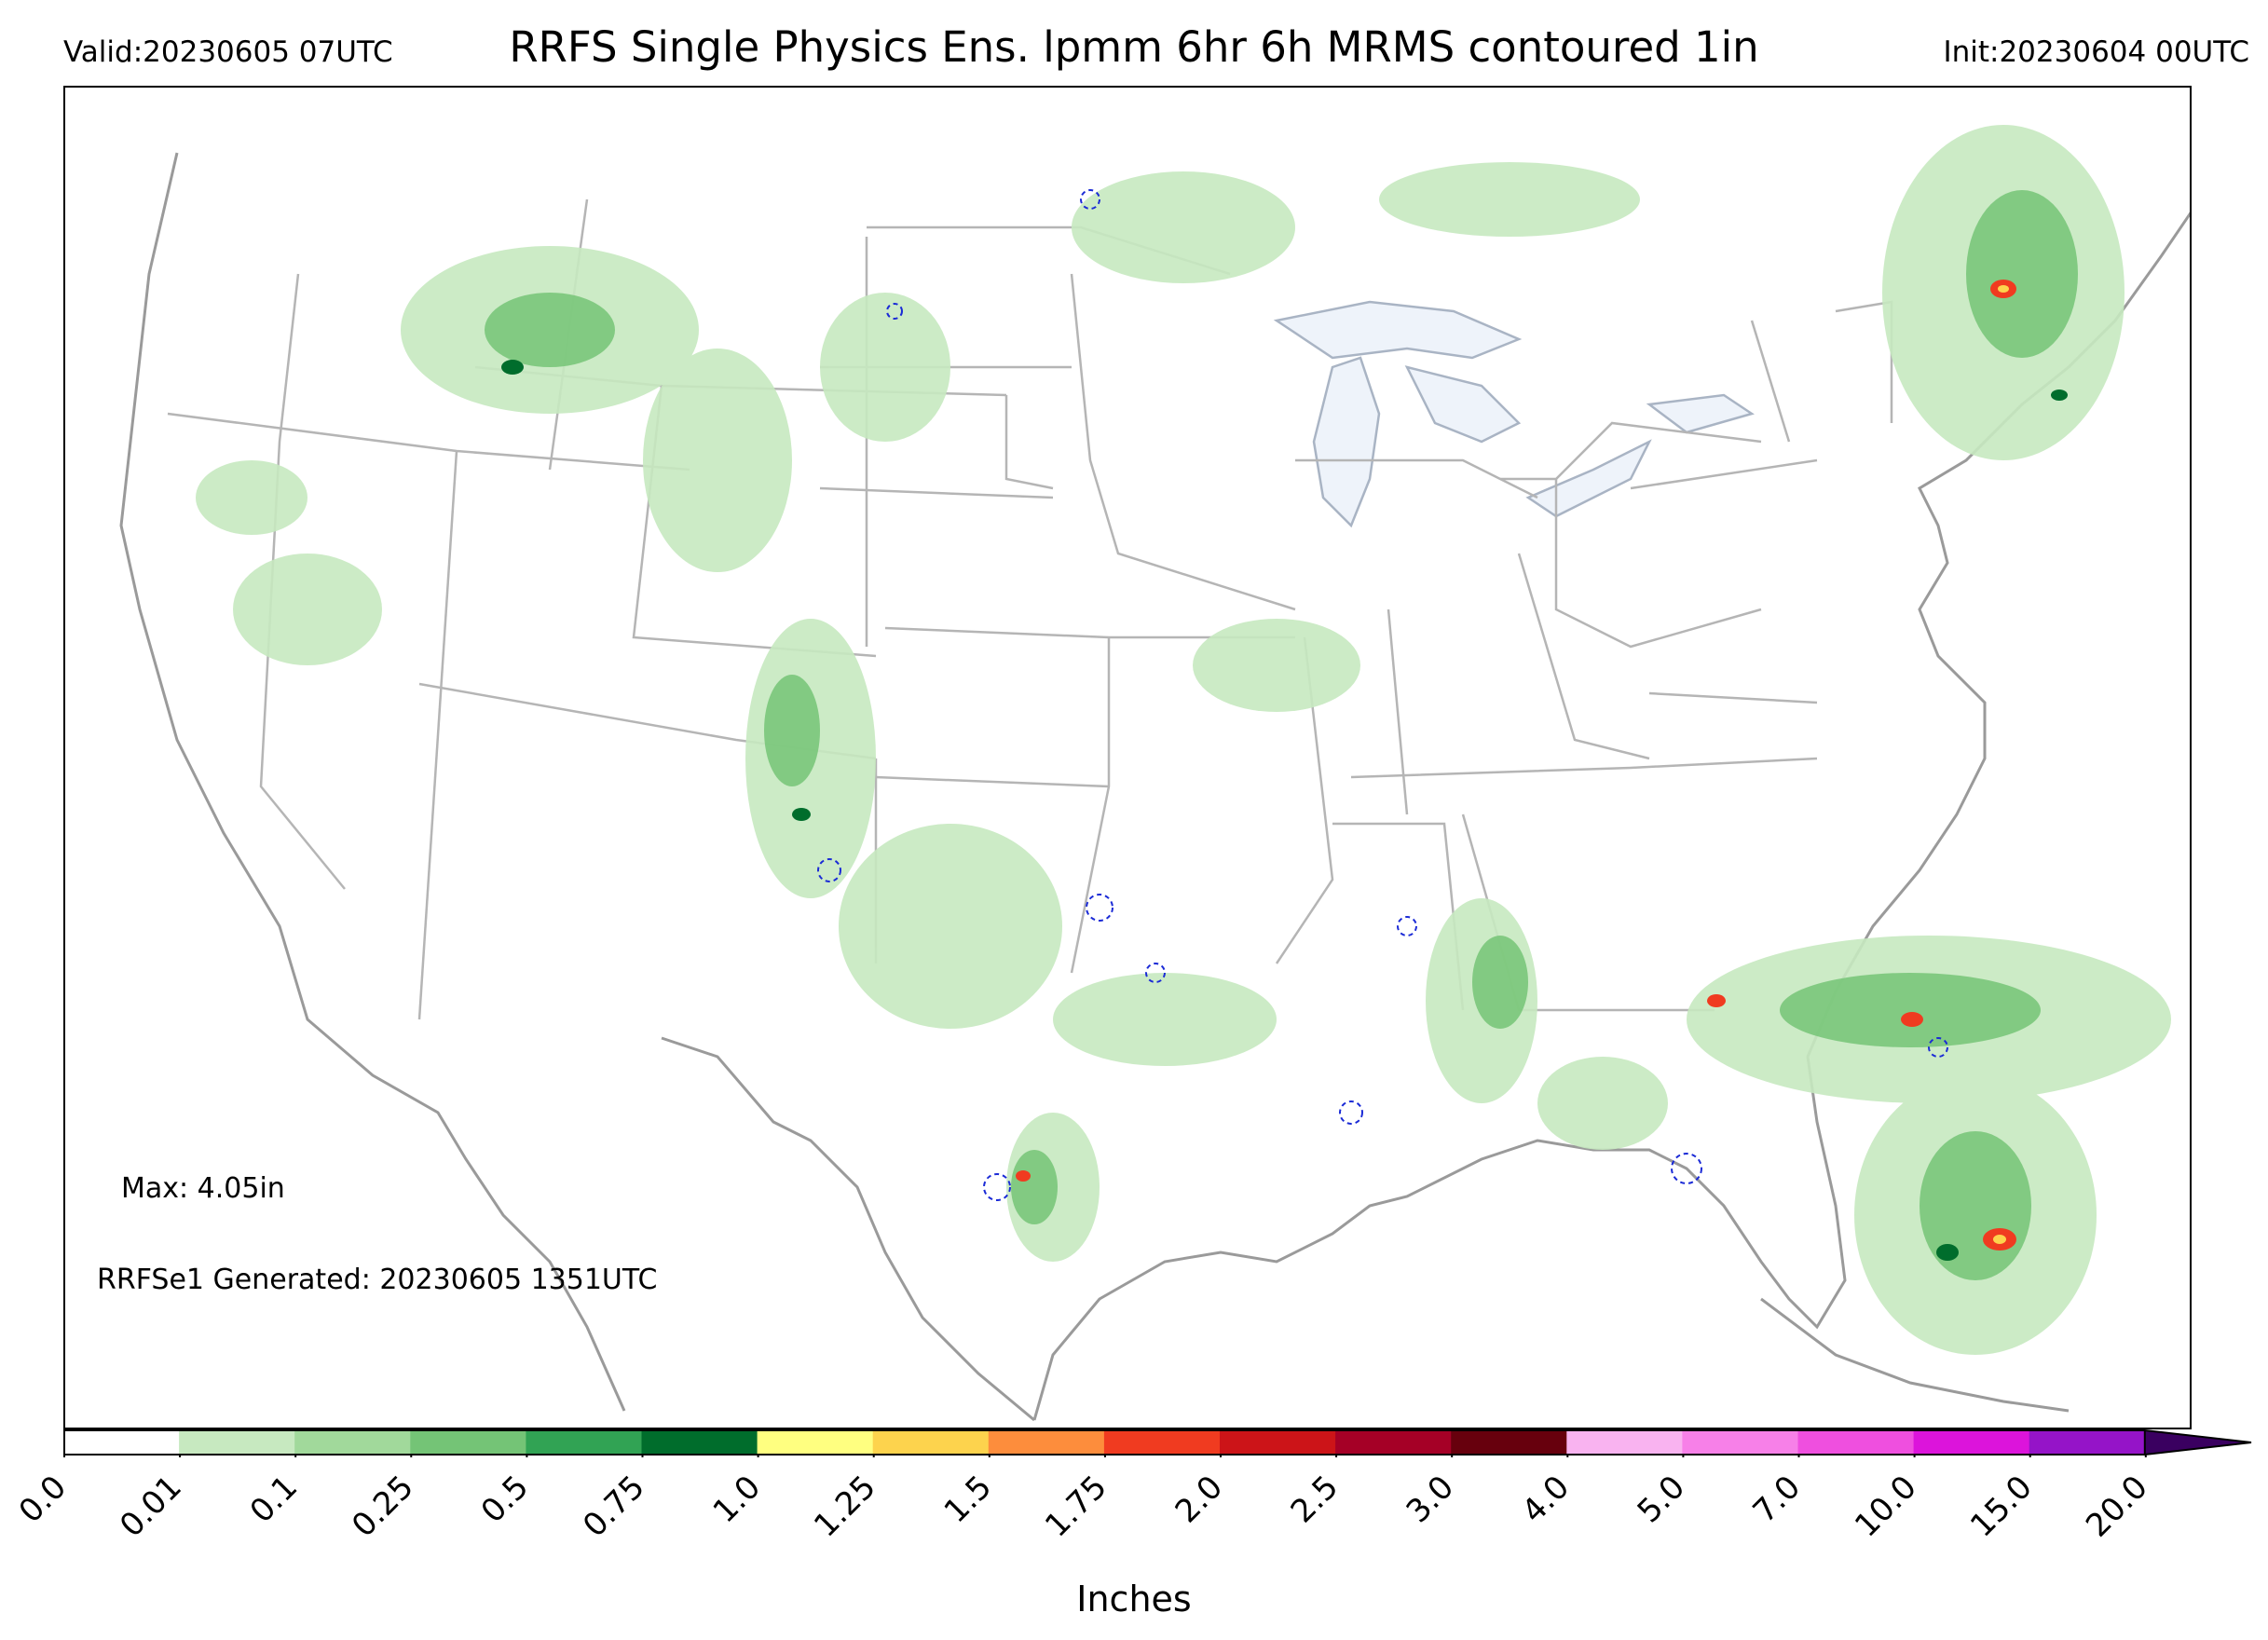 The height and width of the screenshot is (1640, 2268). What do you see at coordinates (1885, 1506) in the screenshot?
I see `colorbar-tick-label: 10.0` at bounding box center [1885, 1506].